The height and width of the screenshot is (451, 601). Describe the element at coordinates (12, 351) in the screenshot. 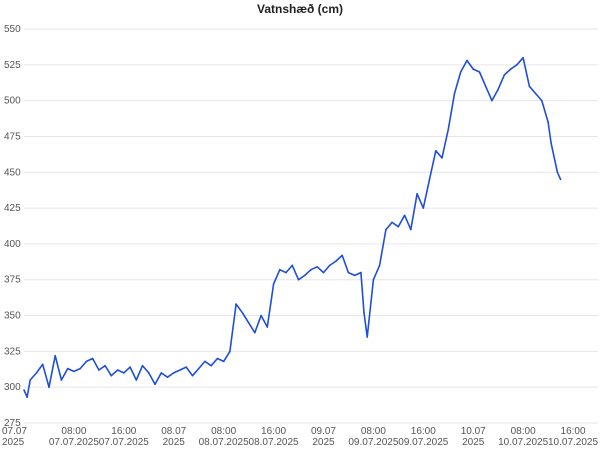

I see `y-tick-label: 325` at that location.